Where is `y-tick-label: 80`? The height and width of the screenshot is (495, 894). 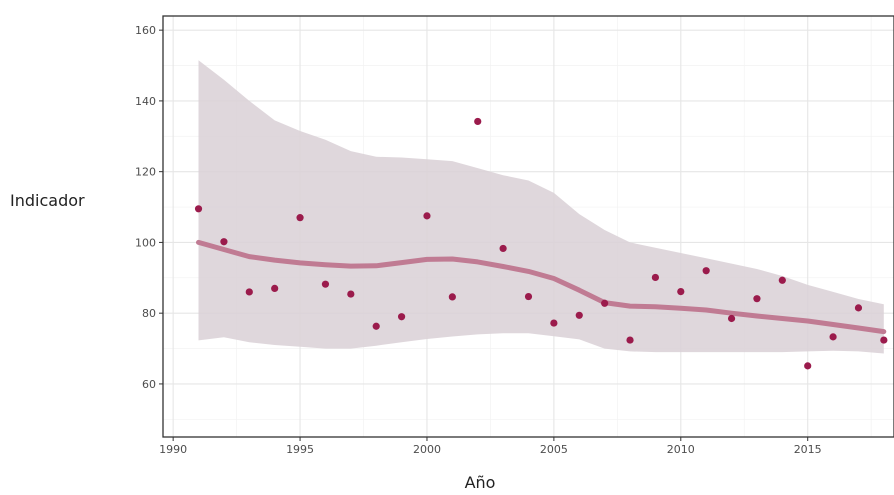 y-tick-label: 80 is located at coordinates (149, 313).